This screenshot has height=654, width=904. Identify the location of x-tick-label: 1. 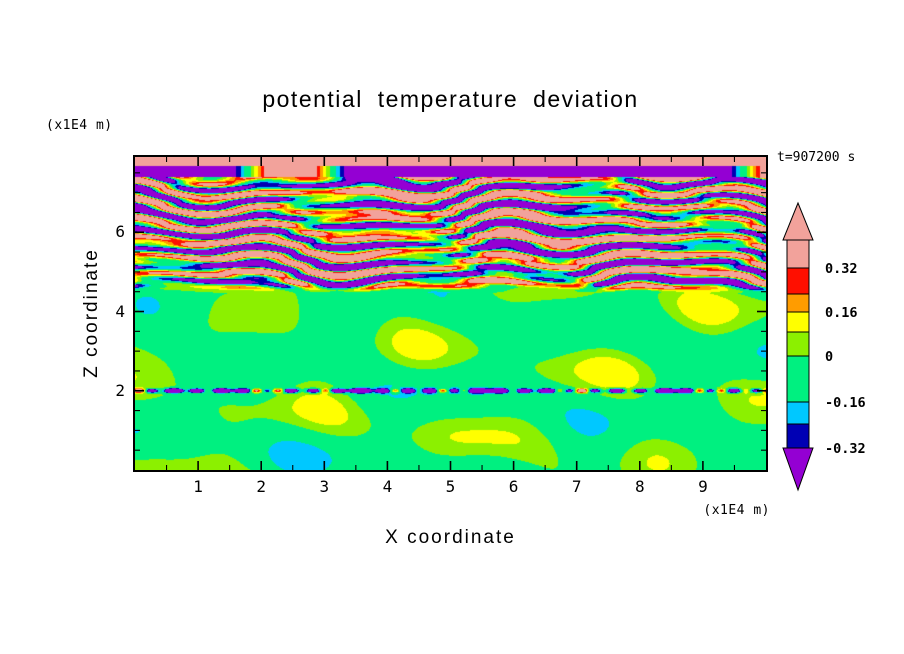
(198, 486).